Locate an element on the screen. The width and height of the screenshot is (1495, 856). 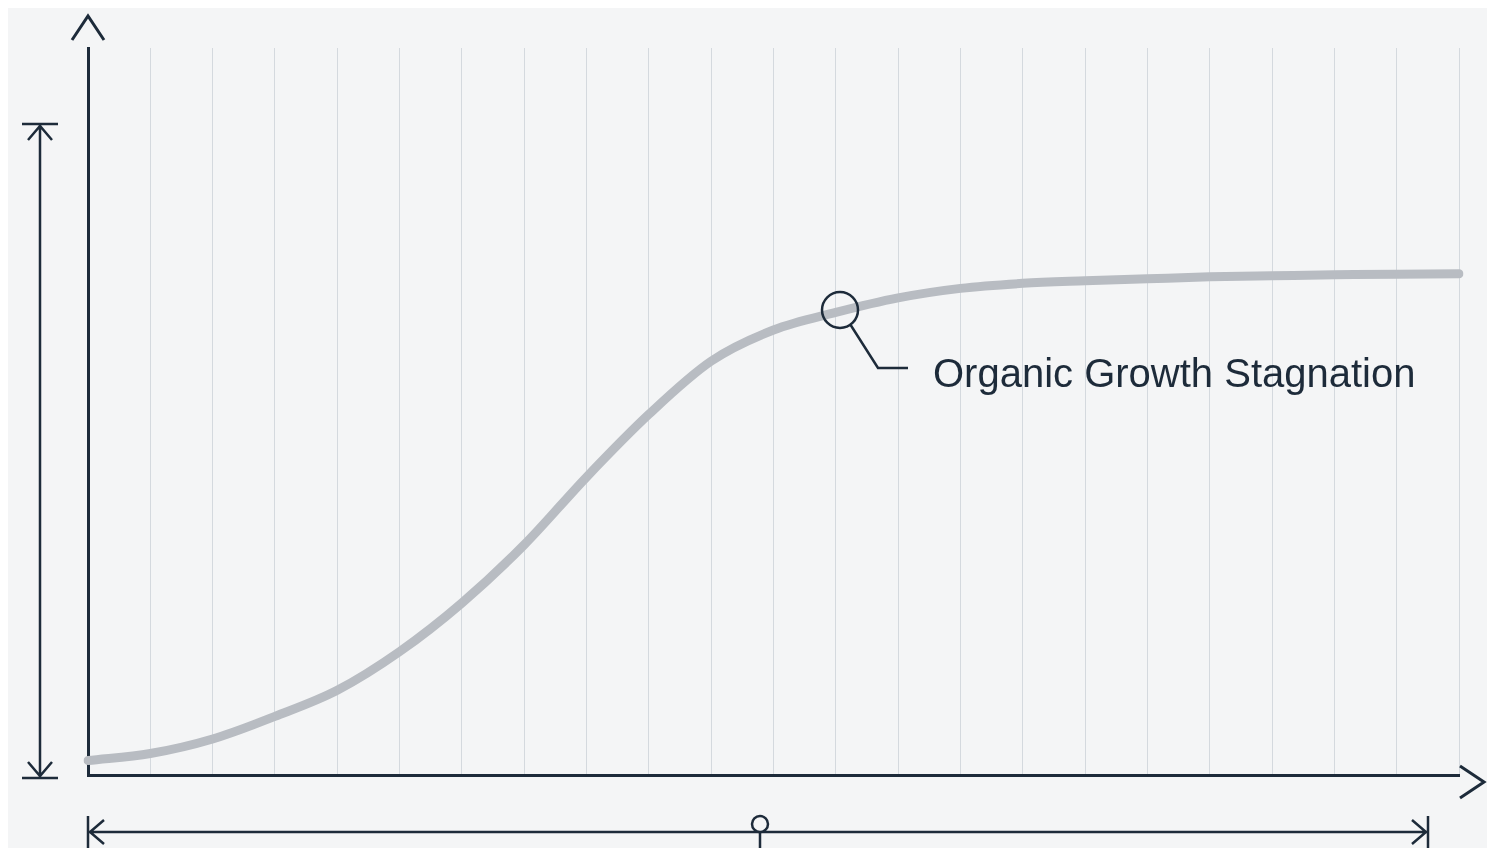
annotation: Organic Growth Stagnation is located at coordinates (1174, 373).